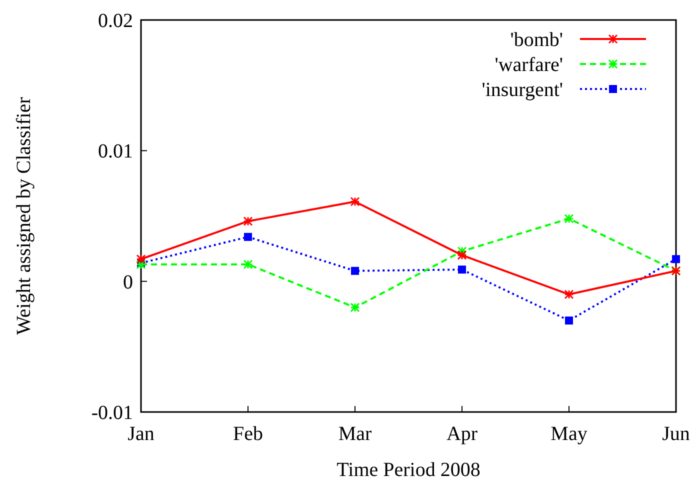 Image resolution: width=697 pixels, height=490 pixels. Describe the element at coordinates (115, 21) in the screenshot. I see `y-tick-label: 0.02` at that location.